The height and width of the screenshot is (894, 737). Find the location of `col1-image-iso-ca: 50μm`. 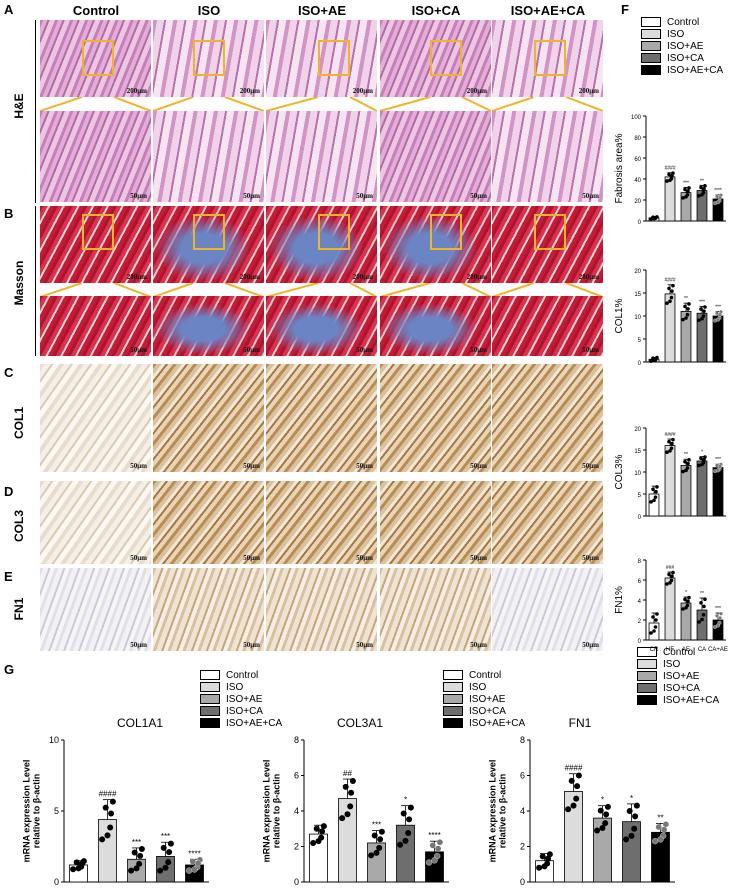

col1-image-iso-ca: 50μm is located at coordinates (435, 418).